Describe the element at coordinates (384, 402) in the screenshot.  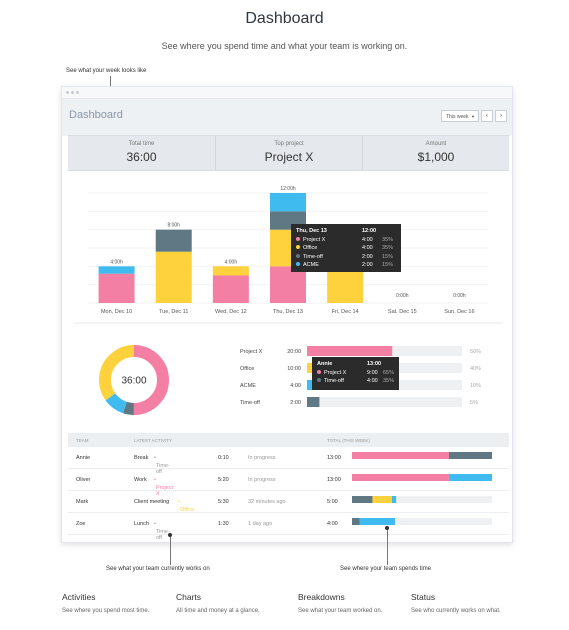
I see `breakdown-track` at that location.